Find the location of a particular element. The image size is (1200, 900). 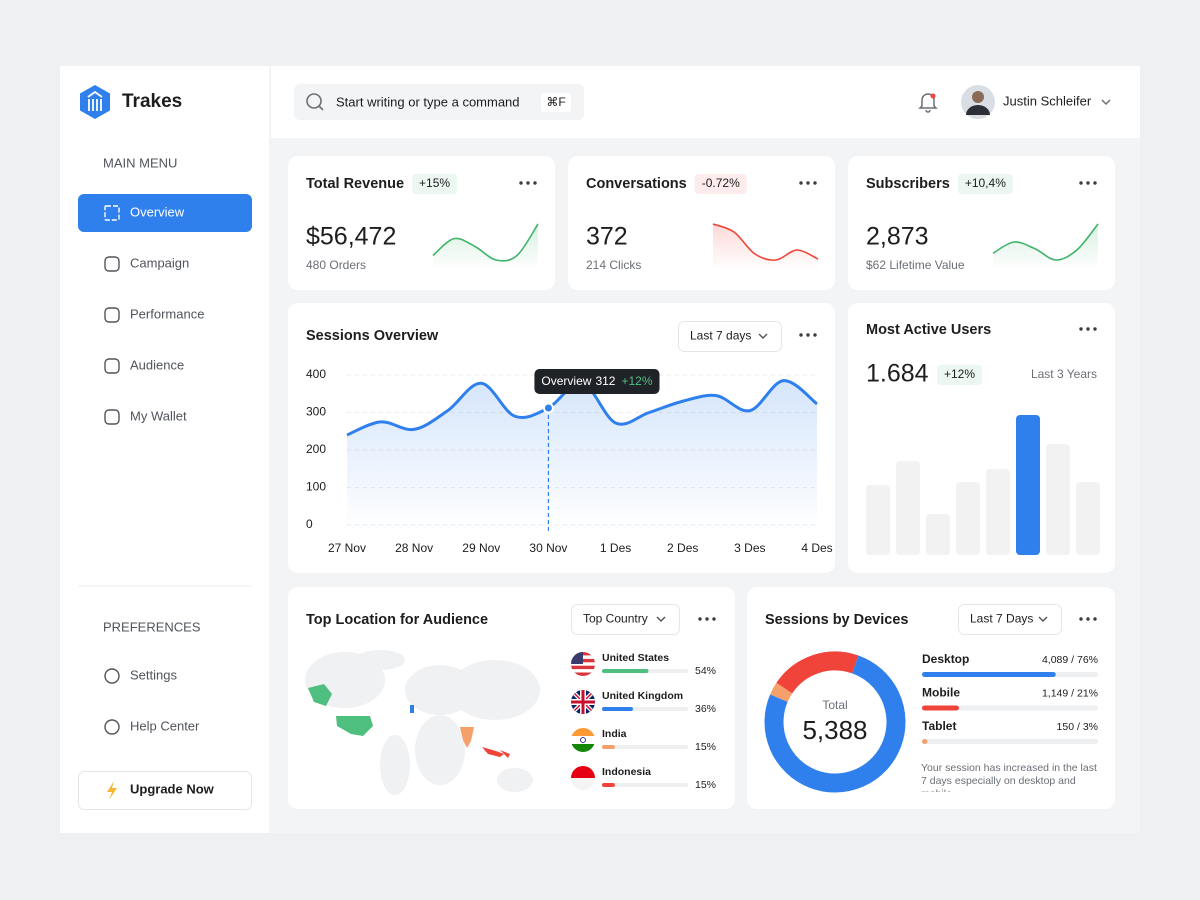

stat-detail: $62 Lifetime Value is located at coordinates (915, 265).